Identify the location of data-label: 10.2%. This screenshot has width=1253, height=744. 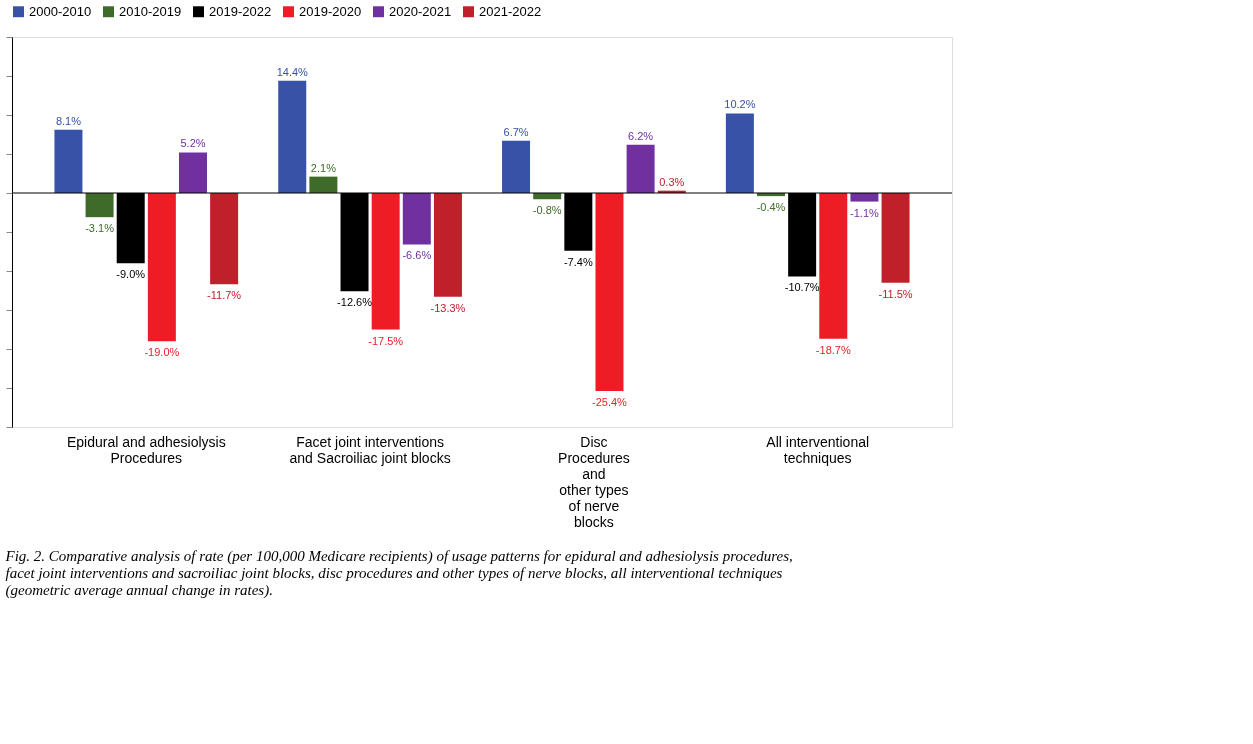
(740, 104).